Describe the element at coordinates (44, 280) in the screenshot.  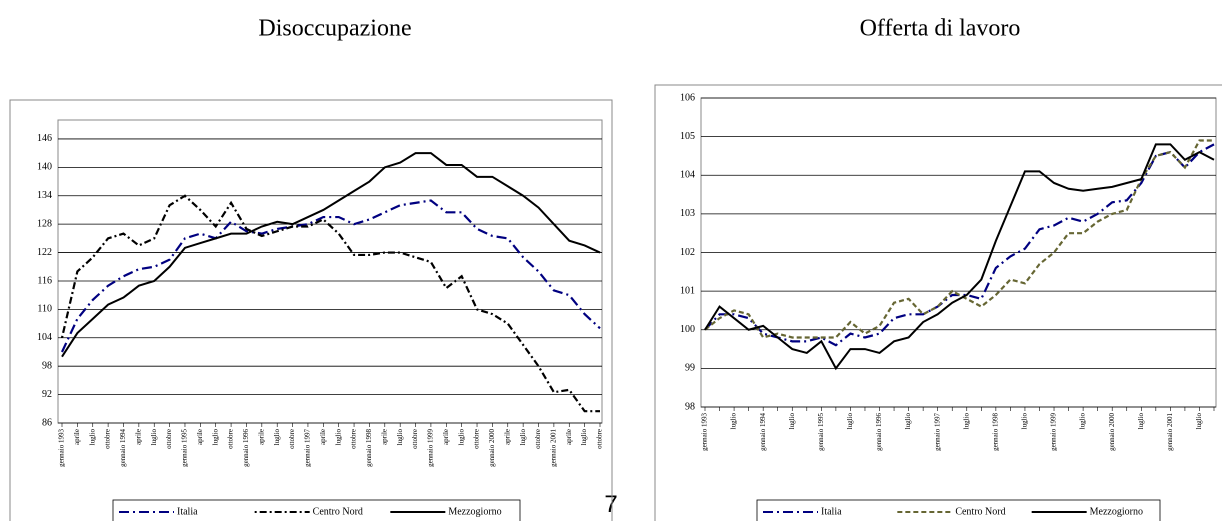
I see `y-tick-label: 116` at that location.